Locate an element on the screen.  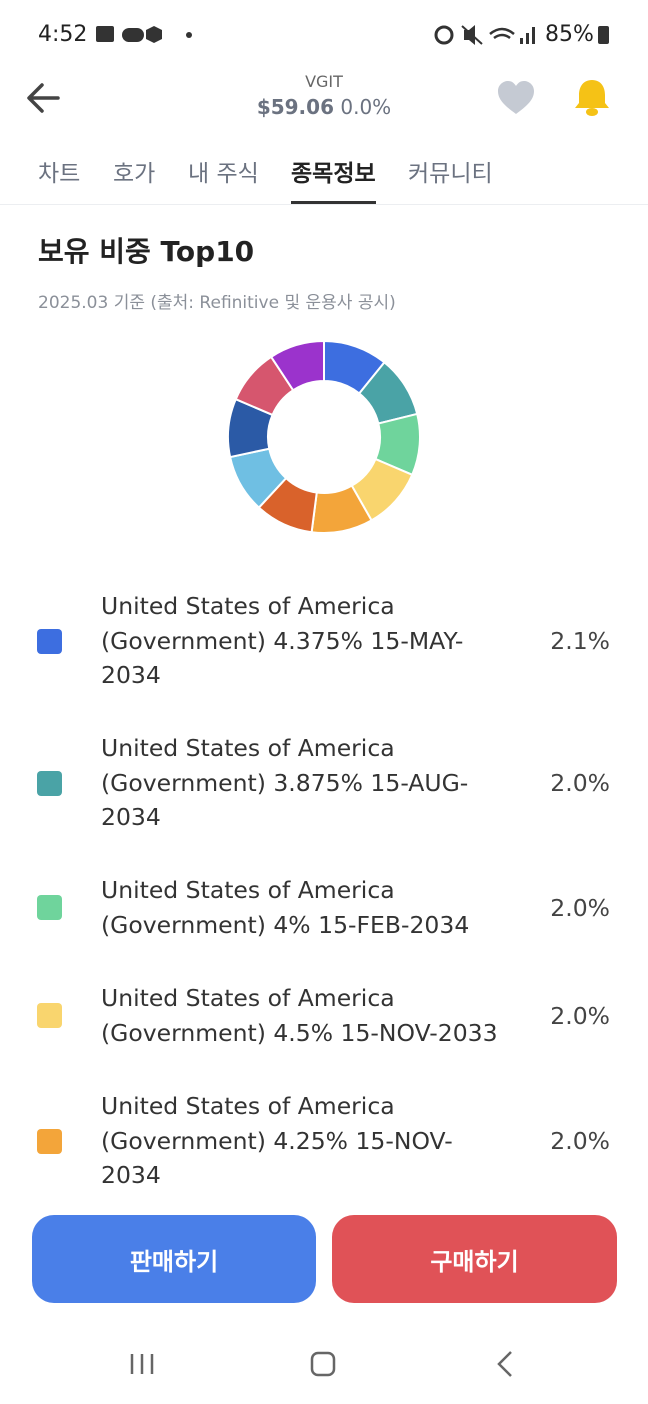
price-line: $59.06 0.0% is located at coordinates (324, 107).